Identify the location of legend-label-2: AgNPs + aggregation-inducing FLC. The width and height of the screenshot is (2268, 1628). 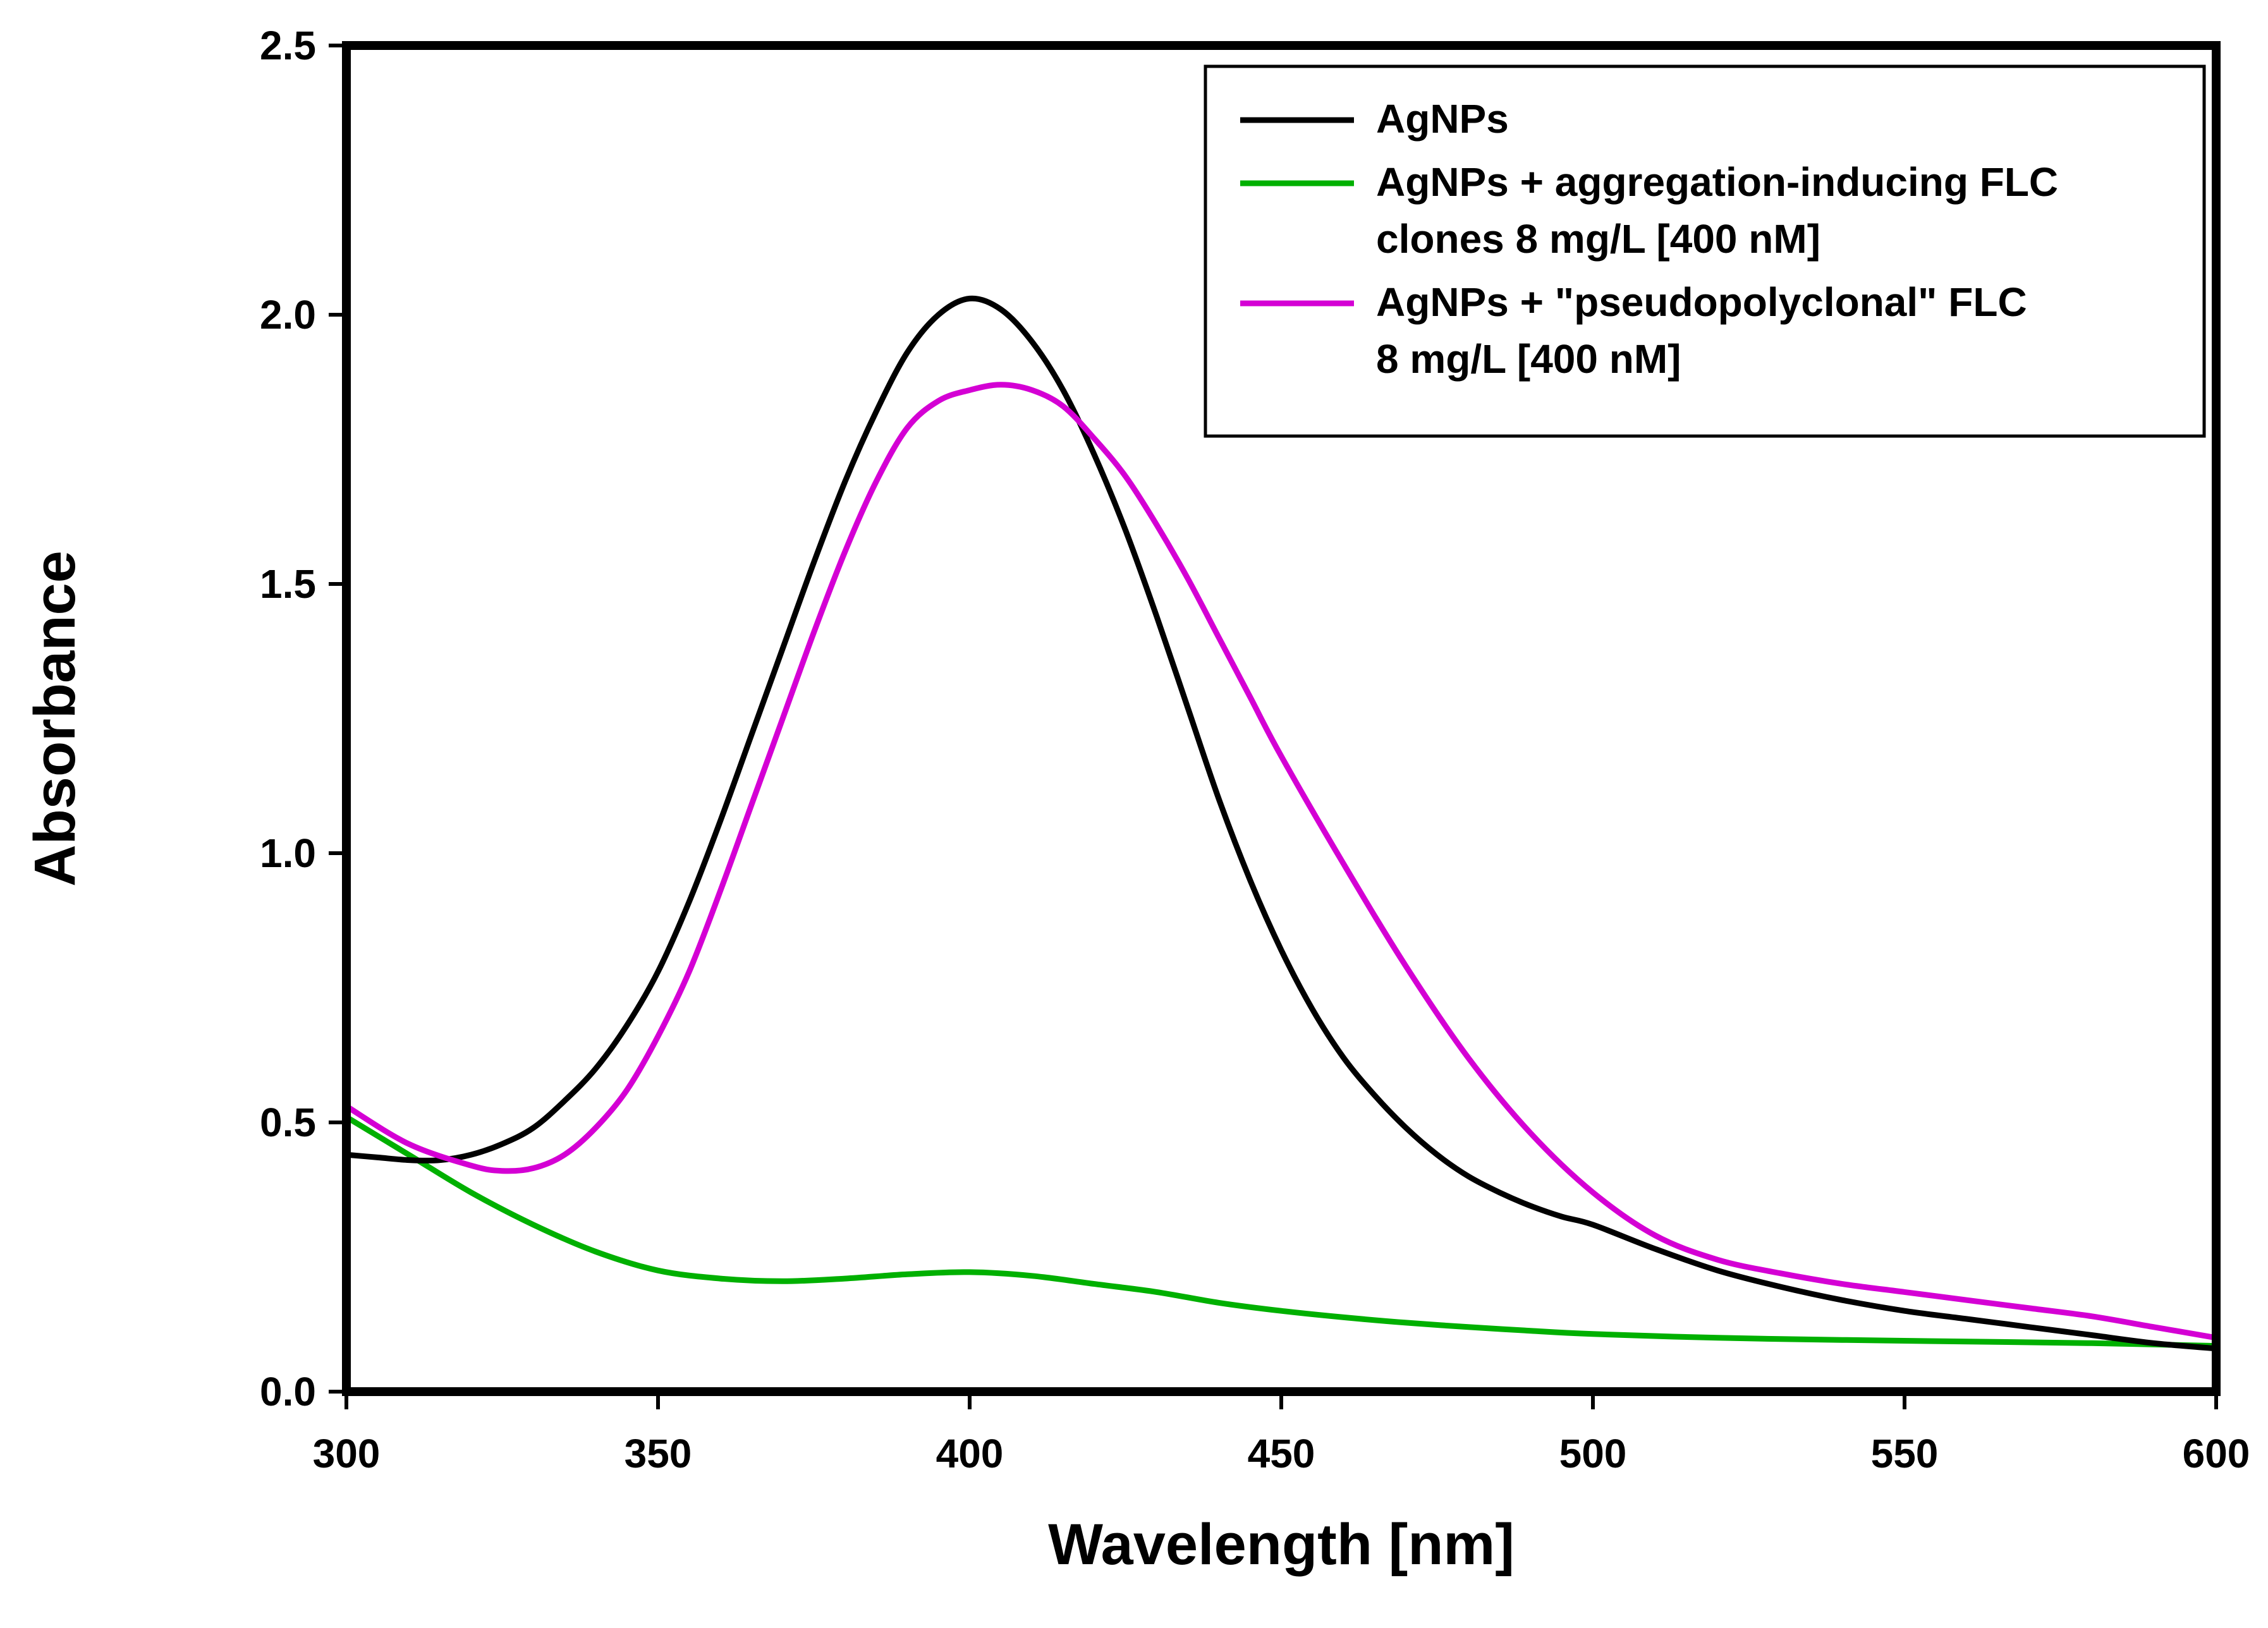
(1717, 182).